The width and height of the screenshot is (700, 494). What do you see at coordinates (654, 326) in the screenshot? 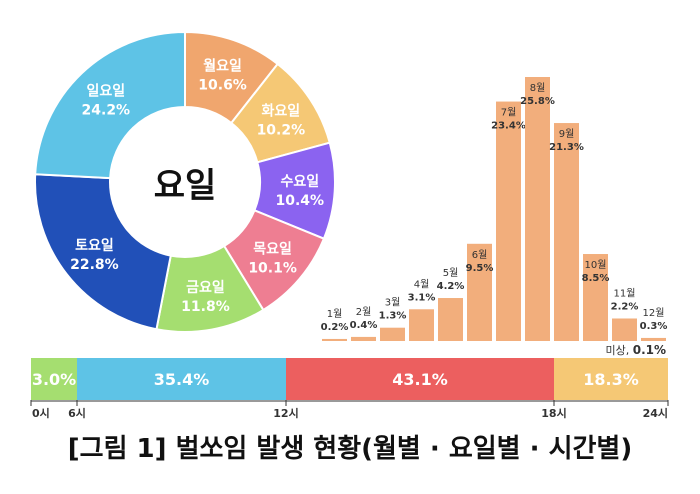
I see `month-value: 0.3%` at bounding box center [654, 326].